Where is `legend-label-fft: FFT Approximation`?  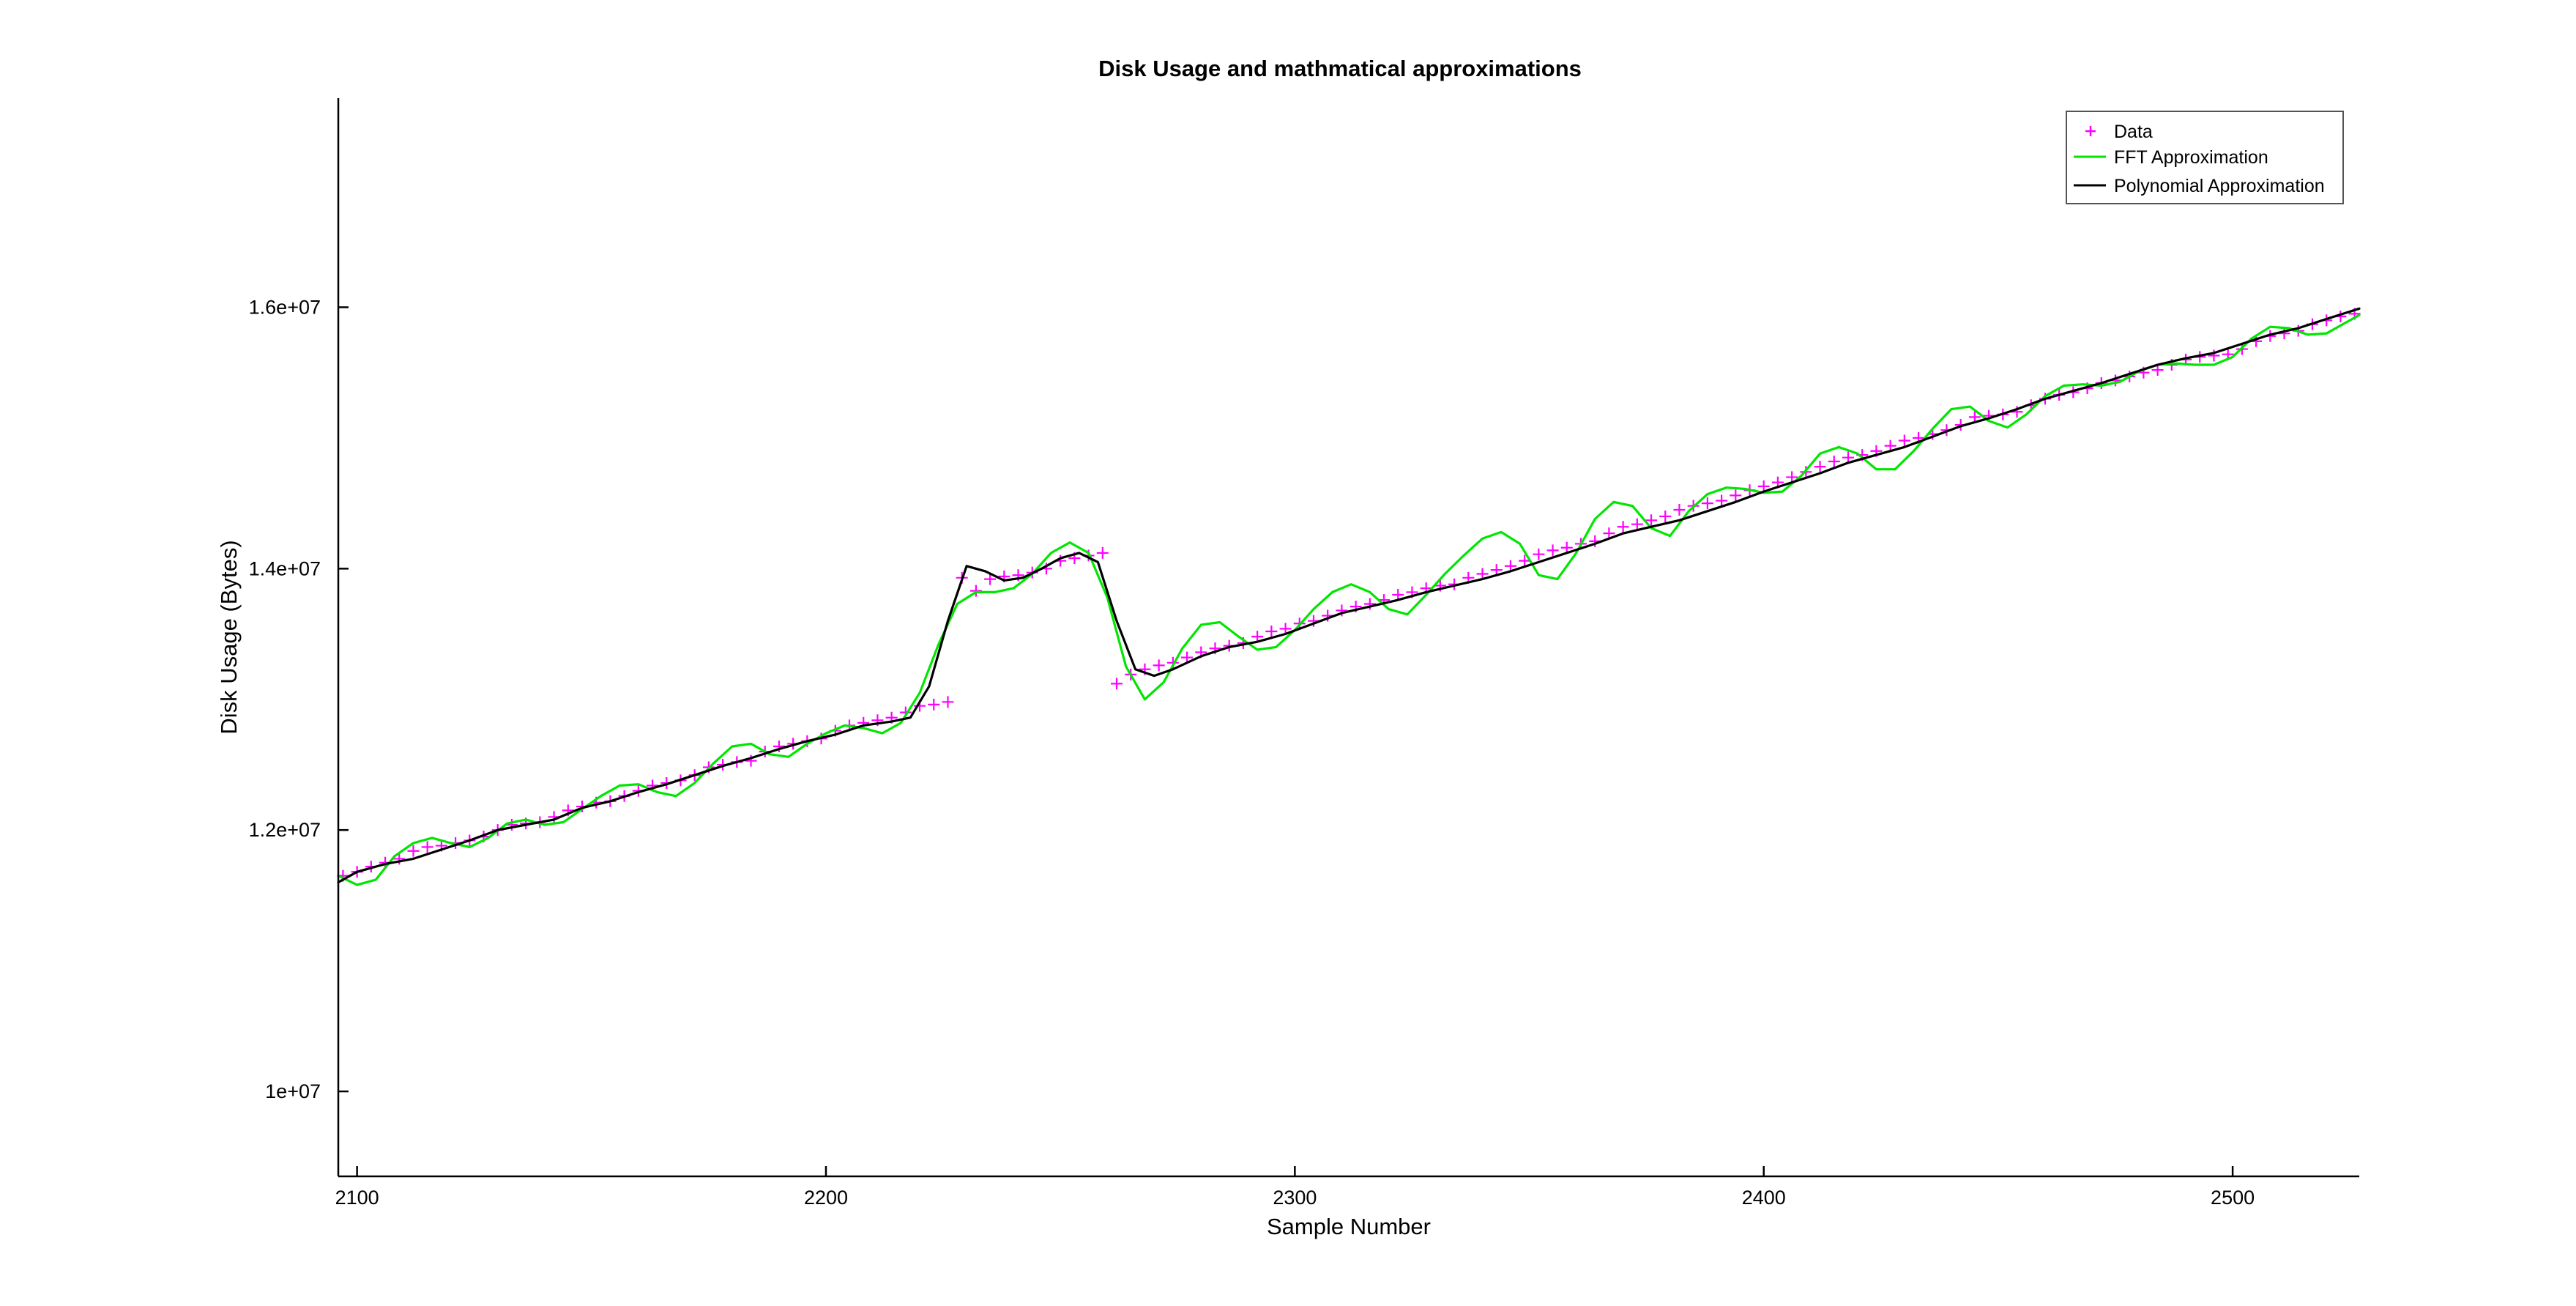 legend-label-fft: FFT Approximation is located at coordinates (2191, 157).